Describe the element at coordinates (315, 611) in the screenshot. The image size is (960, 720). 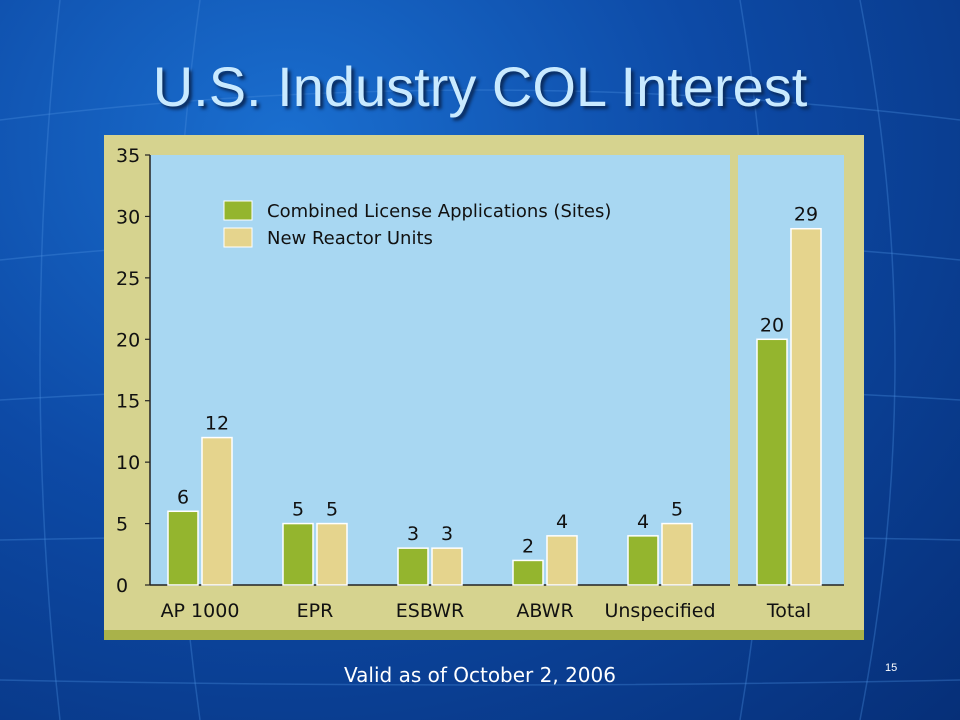
I see `x-tick-label: EPR` at that location.